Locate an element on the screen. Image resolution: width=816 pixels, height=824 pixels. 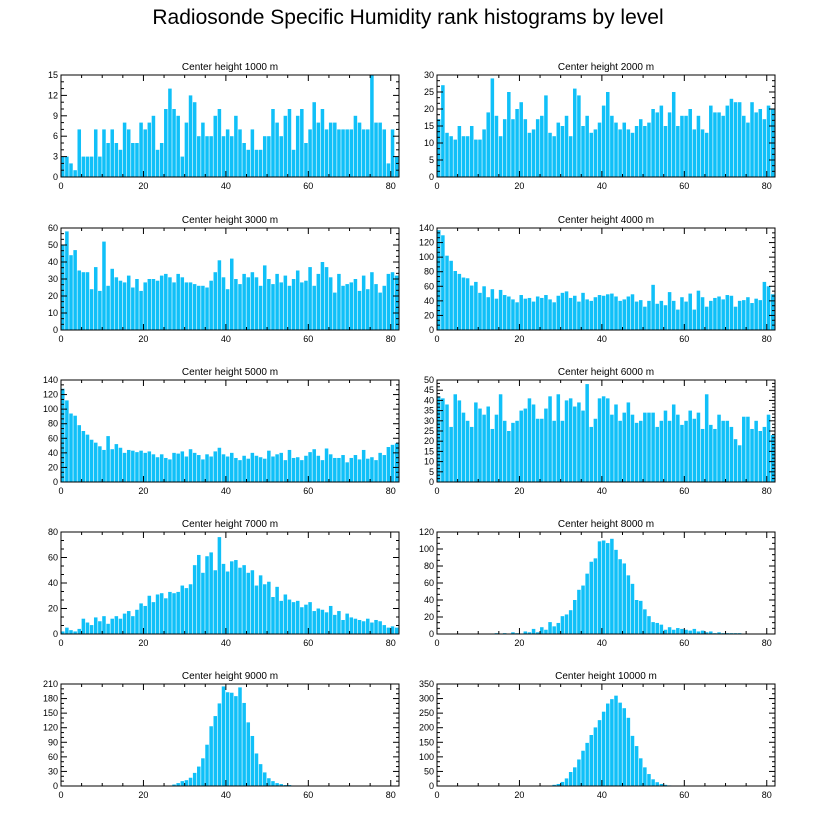
y-tick-label: 30 is located at coordinates (429, 421).